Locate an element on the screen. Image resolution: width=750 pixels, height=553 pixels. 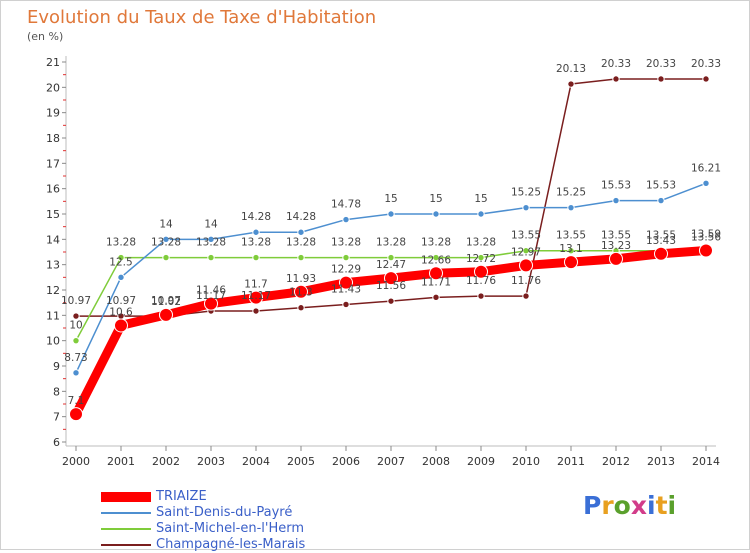
data-label: 14.78 is located at coordinates (346, 205).